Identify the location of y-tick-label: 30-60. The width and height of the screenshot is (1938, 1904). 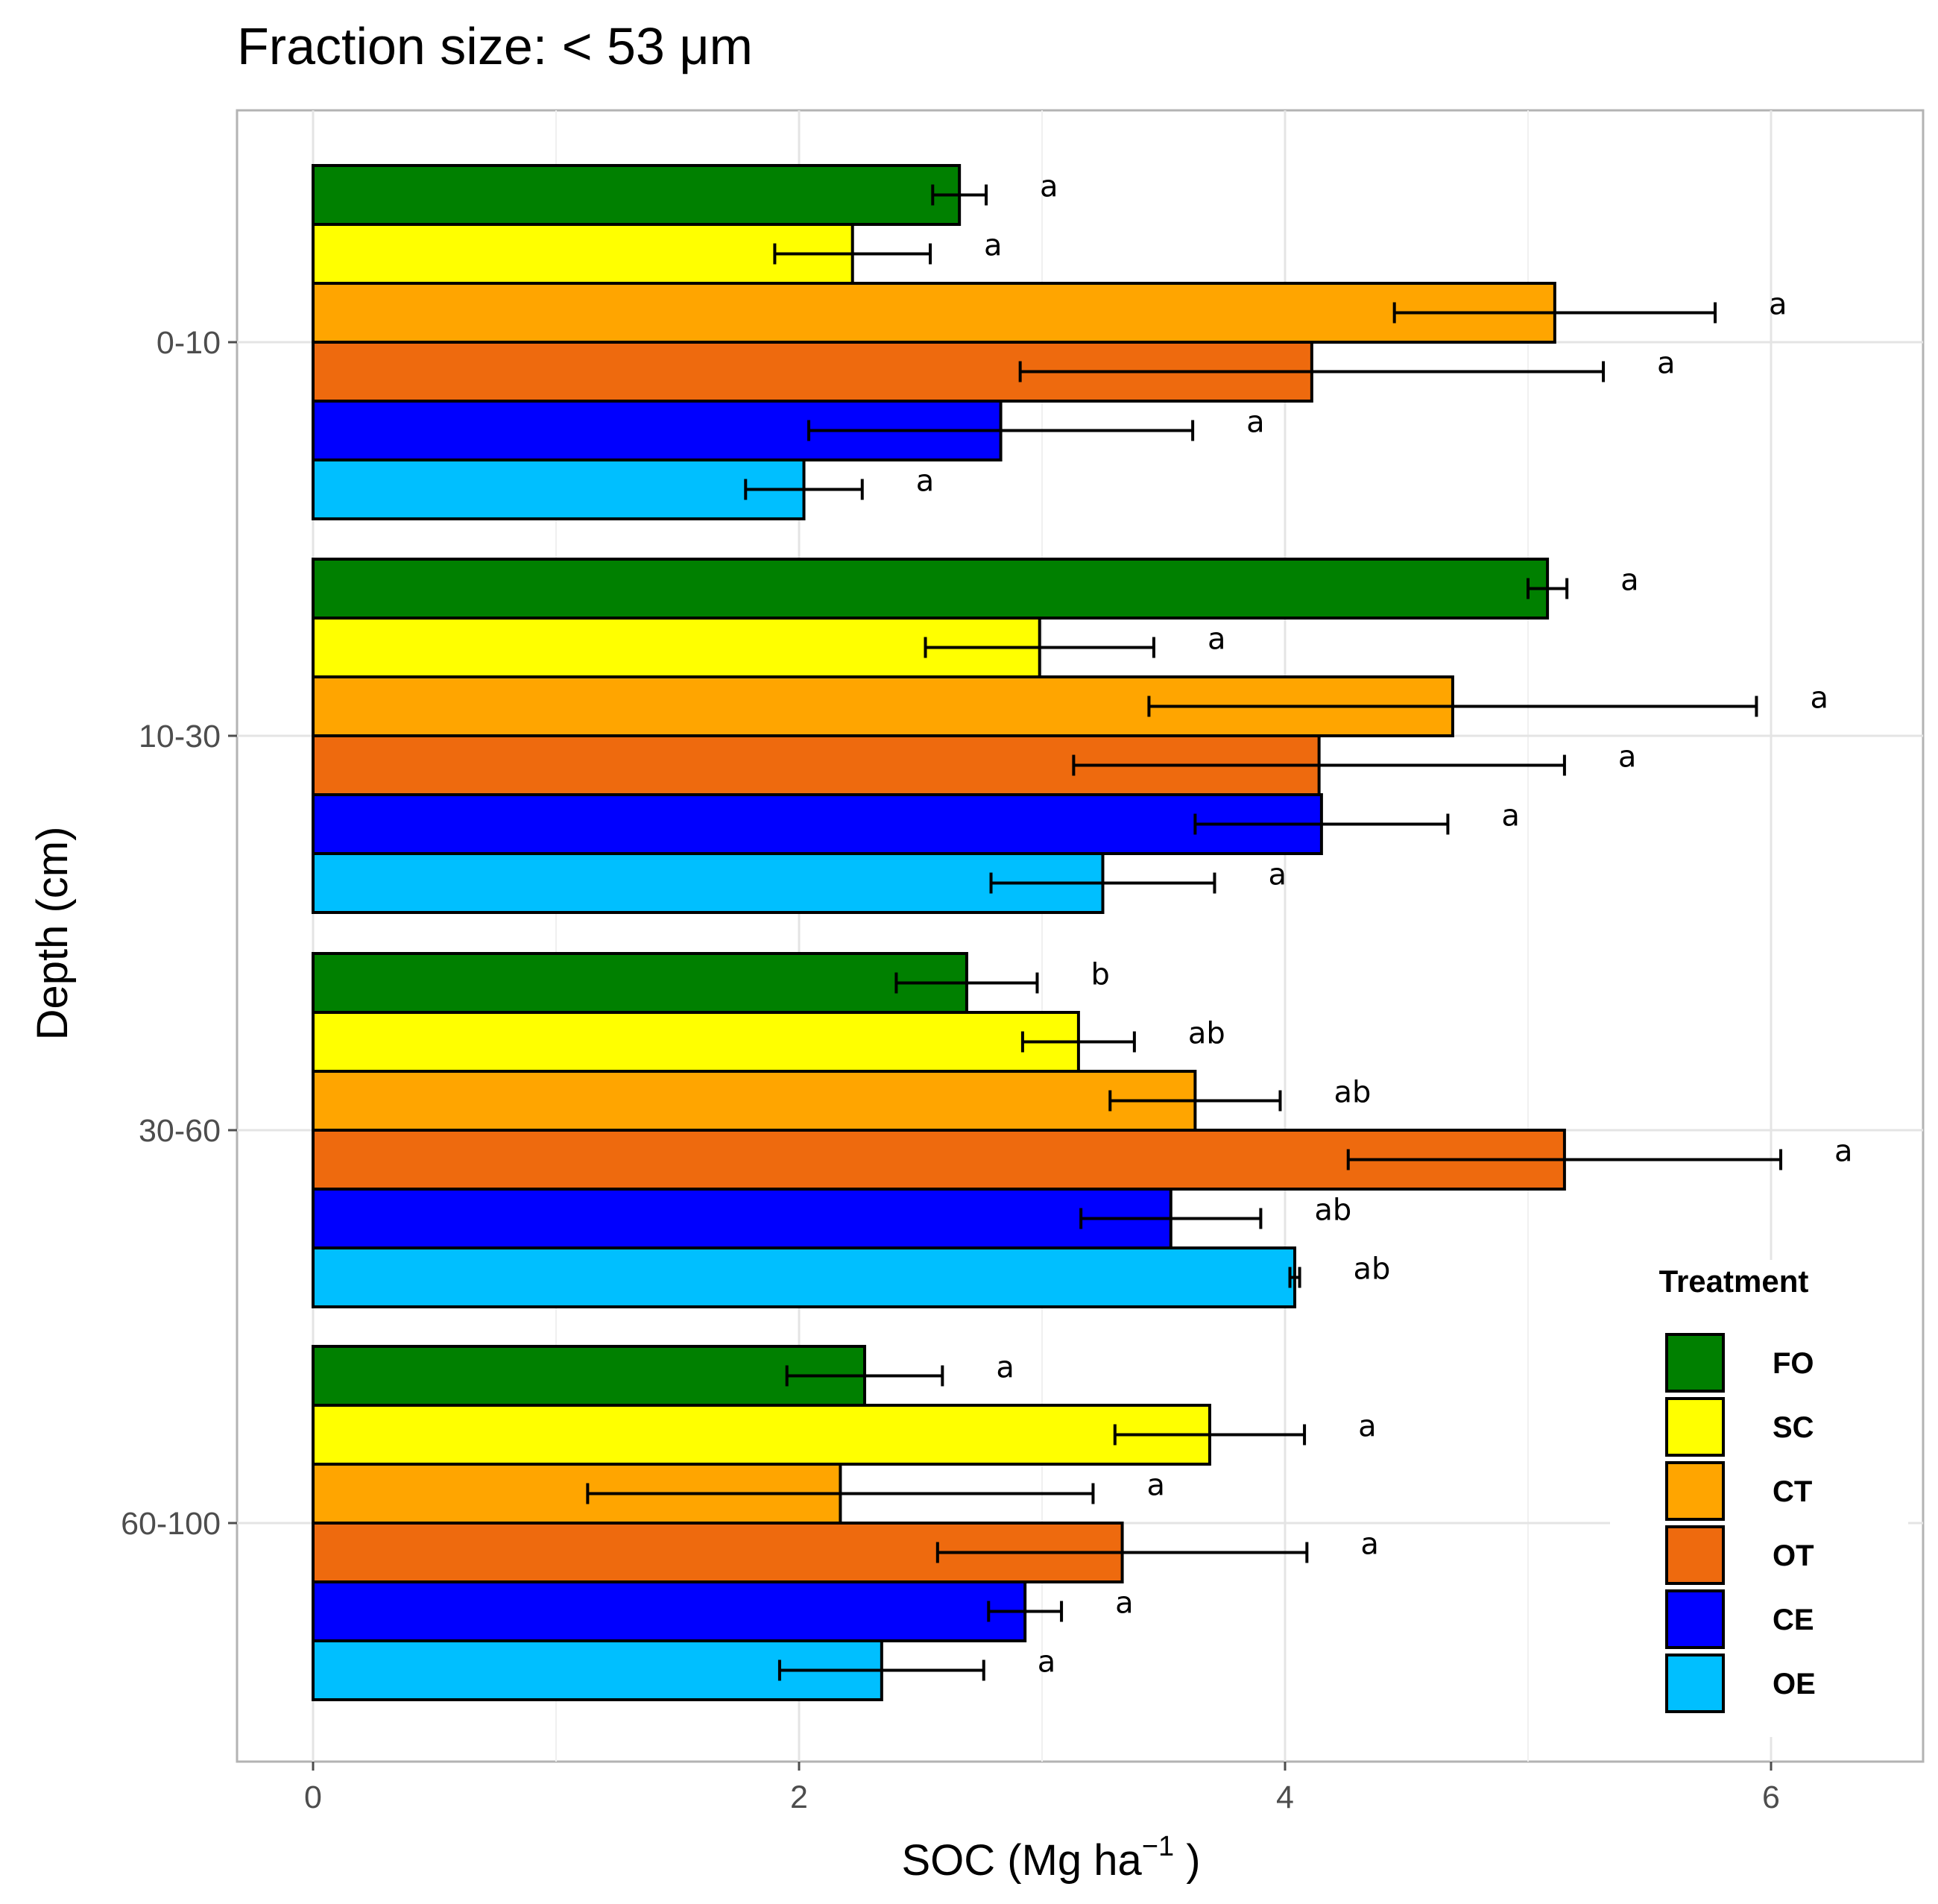
(180, 1131).